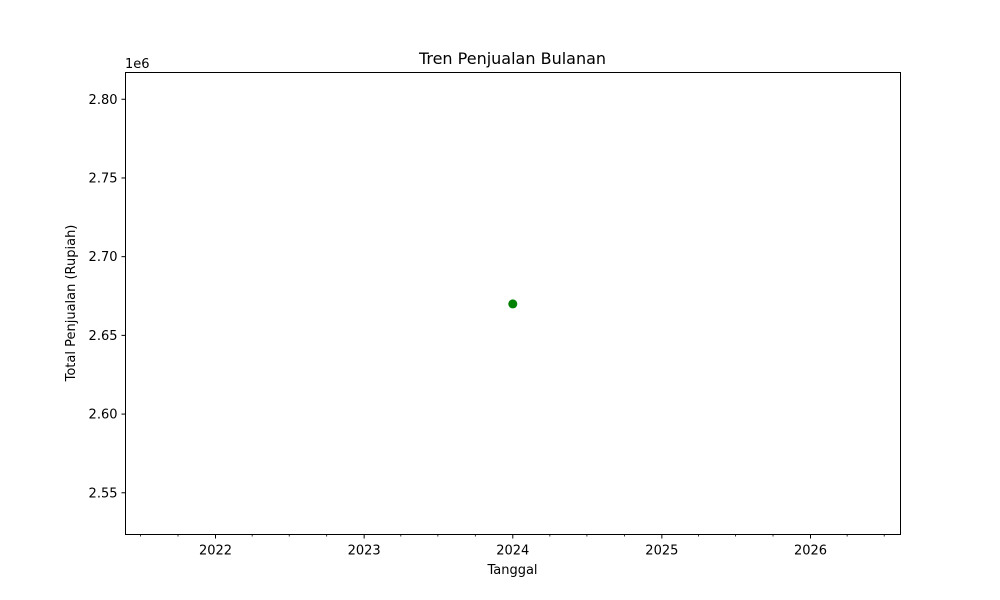 The height and width of the screenshot is (600, 1000). I want to click on x-tick-label: 2024, so click(512, 551).